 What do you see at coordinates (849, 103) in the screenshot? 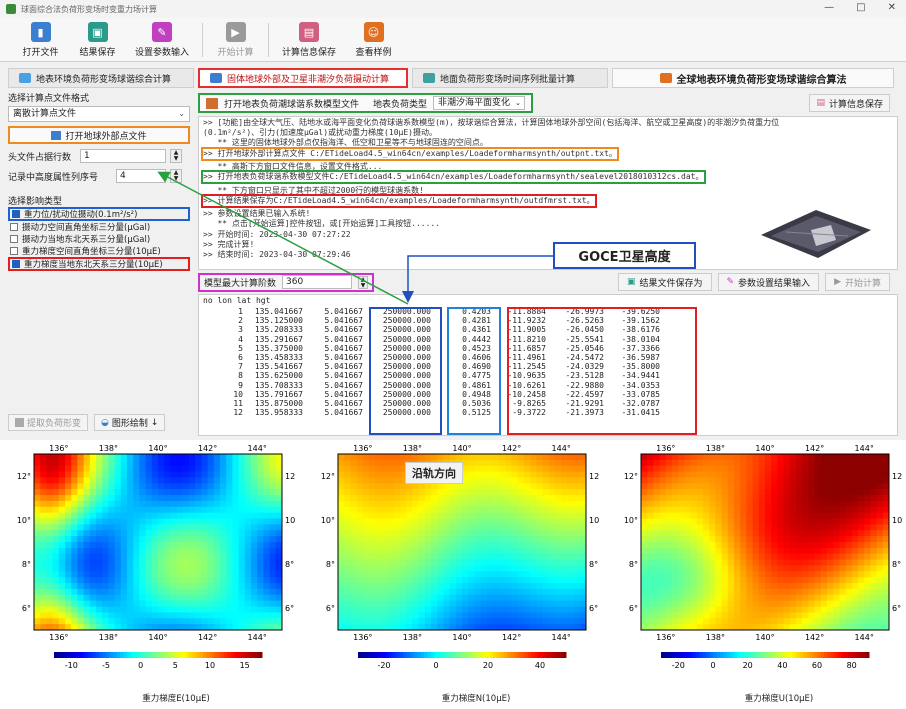
I see `save-calc-info-small-button: ▤ 计算信息保存` at bounding box center [849, 103].